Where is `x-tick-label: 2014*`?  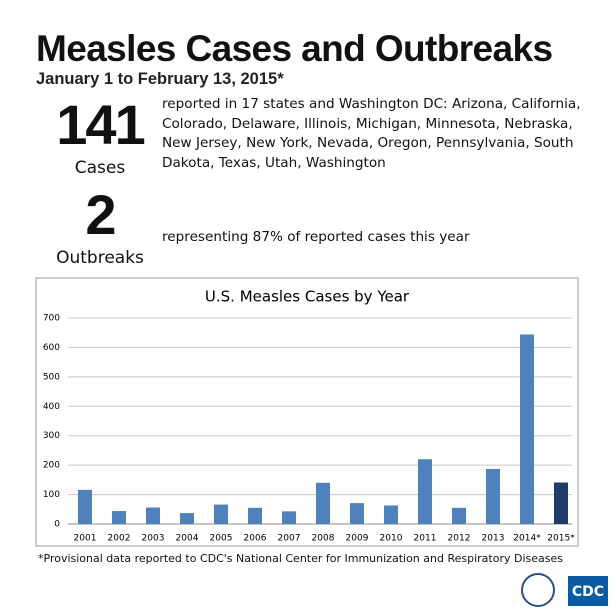
x-tick-label: 2014* is located at coordinates (527, 539).